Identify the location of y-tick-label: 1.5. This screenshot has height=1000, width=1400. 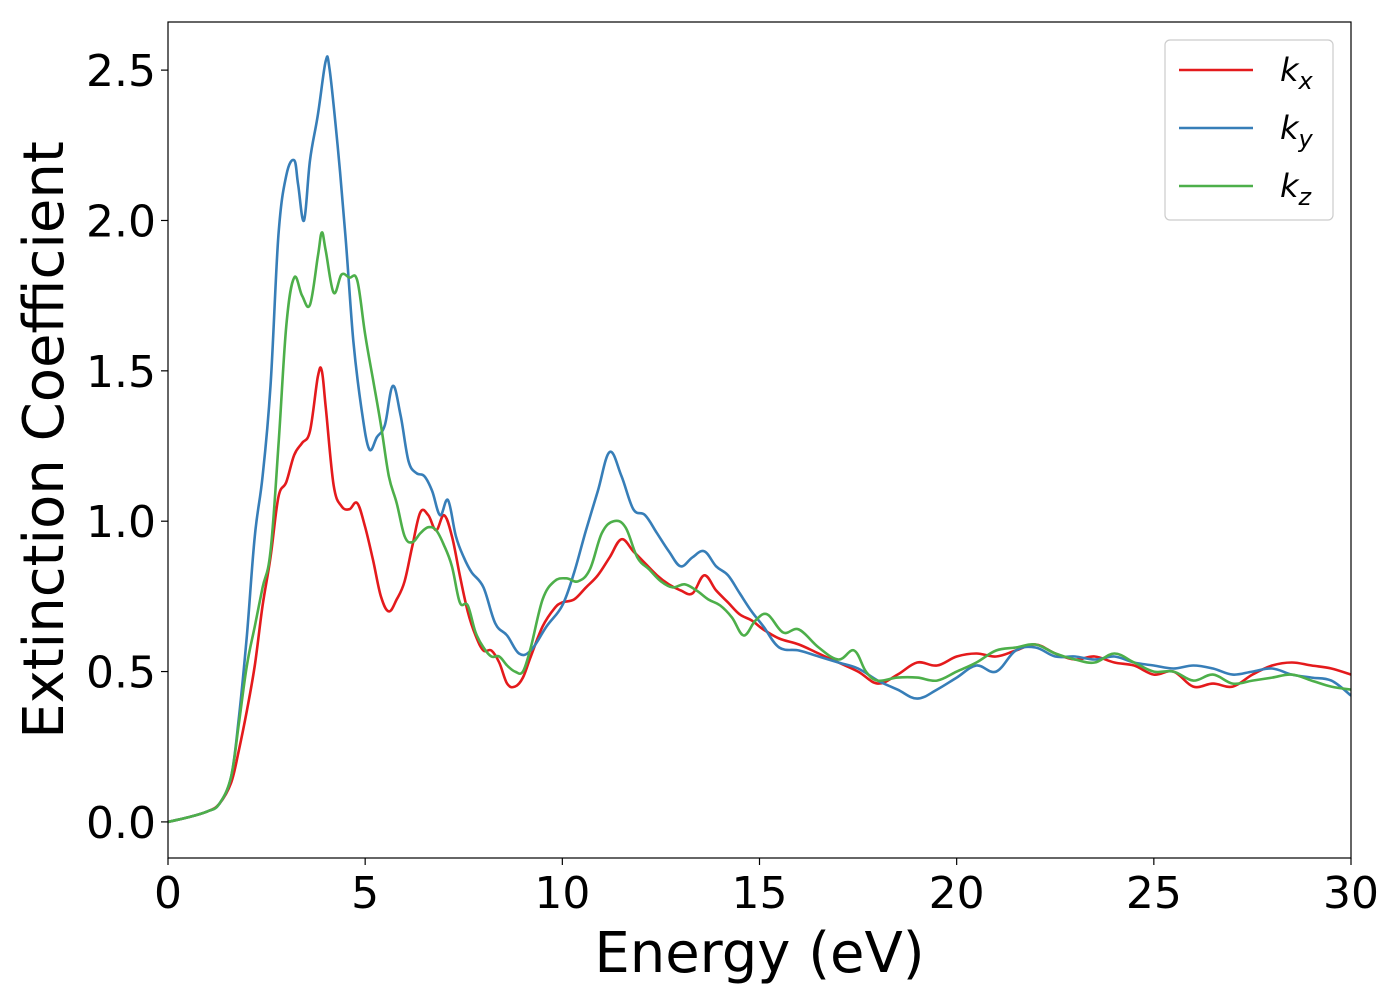
(121, 372).